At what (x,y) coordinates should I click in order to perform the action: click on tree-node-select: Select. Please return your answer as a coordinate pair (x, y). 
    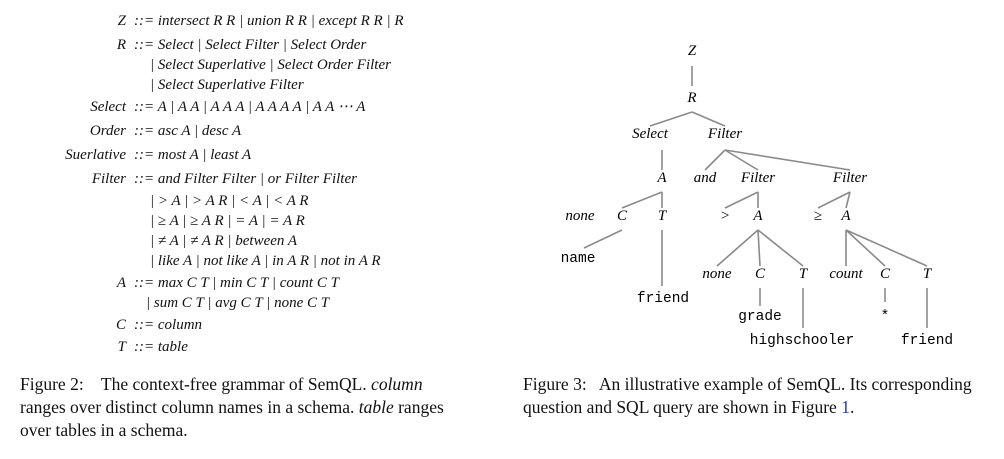
    Looking at the image, I should click on (650, 134).